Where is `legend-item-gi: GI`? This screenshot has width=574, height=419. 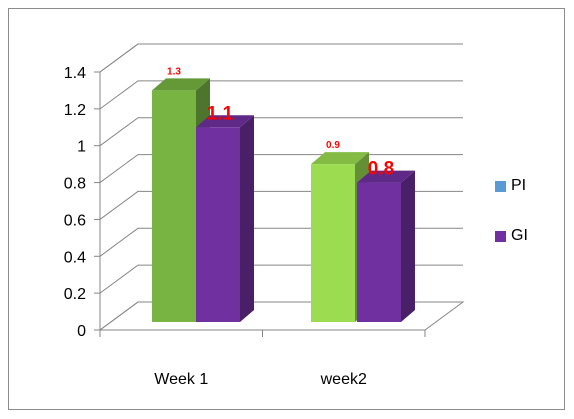
legend-item-gi: GI is located at coordinates (511, 236).